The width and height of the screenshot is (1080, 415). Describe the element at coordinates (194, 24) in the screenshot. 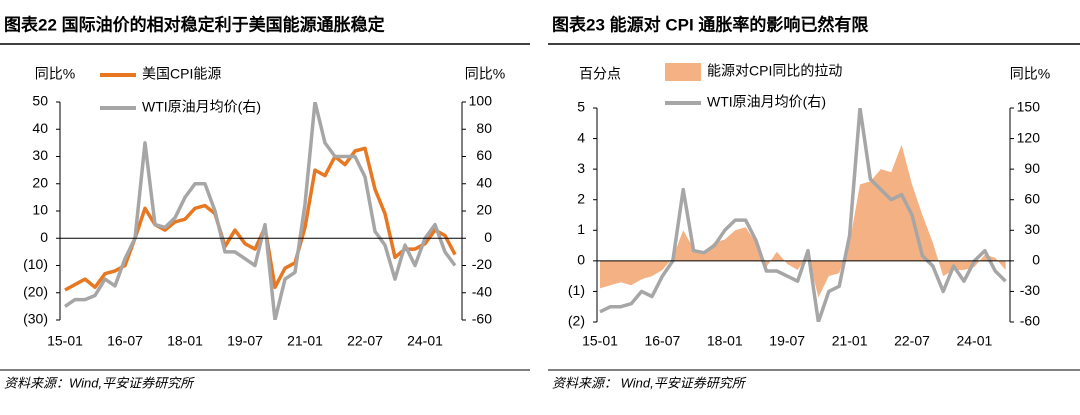

I see `chart-title: 图表22 国际油价的相对稳定利于美国能源通胀稳定` at that location.